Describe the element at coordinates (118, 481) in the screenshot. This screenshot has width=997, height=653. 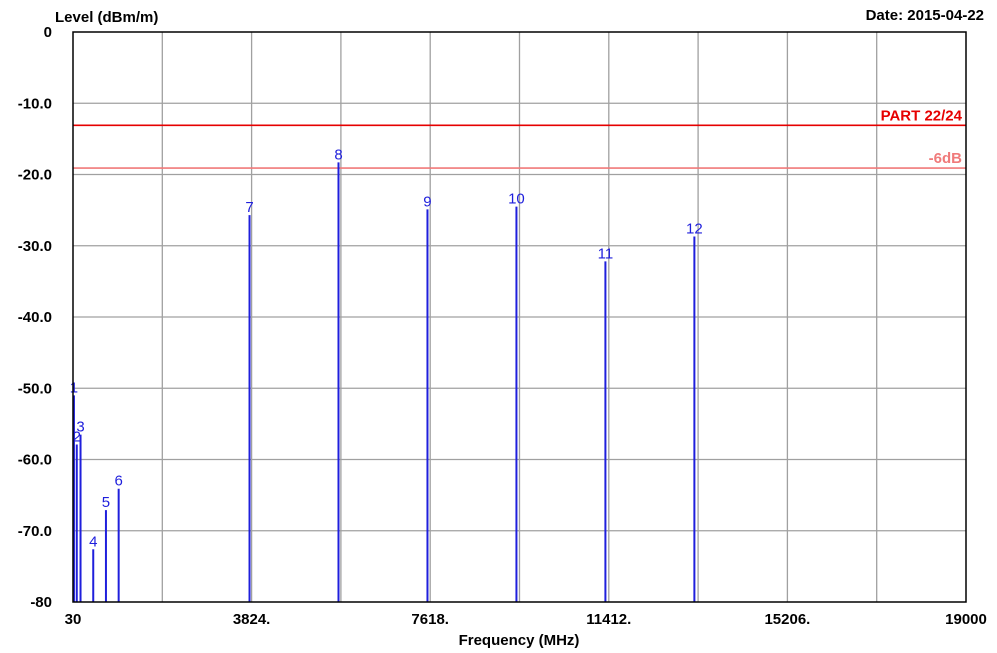
I see `marker-label-6: 6` at that location.